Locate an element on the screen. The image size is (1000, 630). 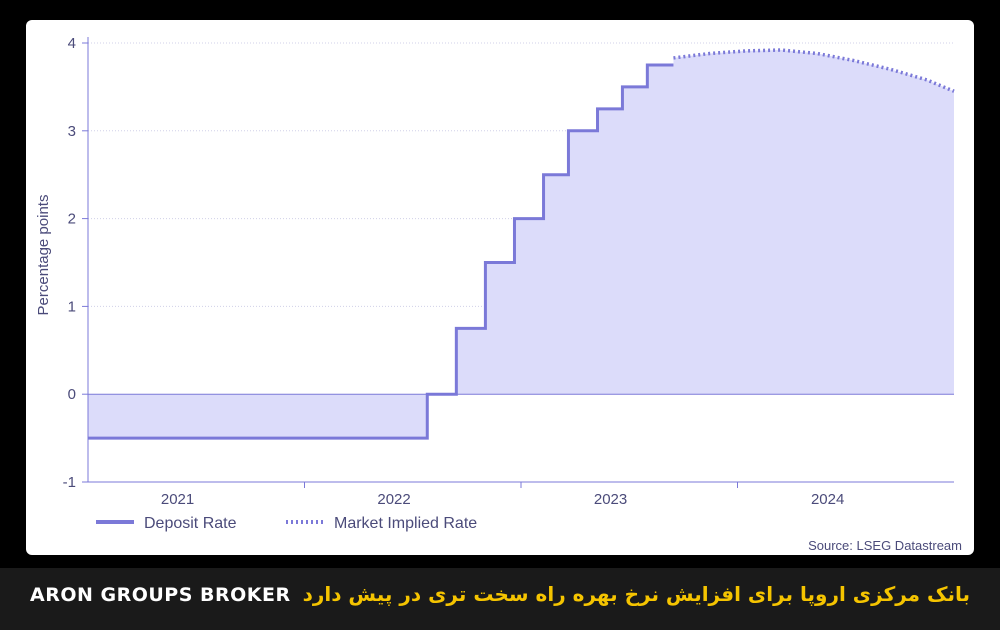
brand-name: ARON GROUPS BROKER is located at coordinates (160, 595).